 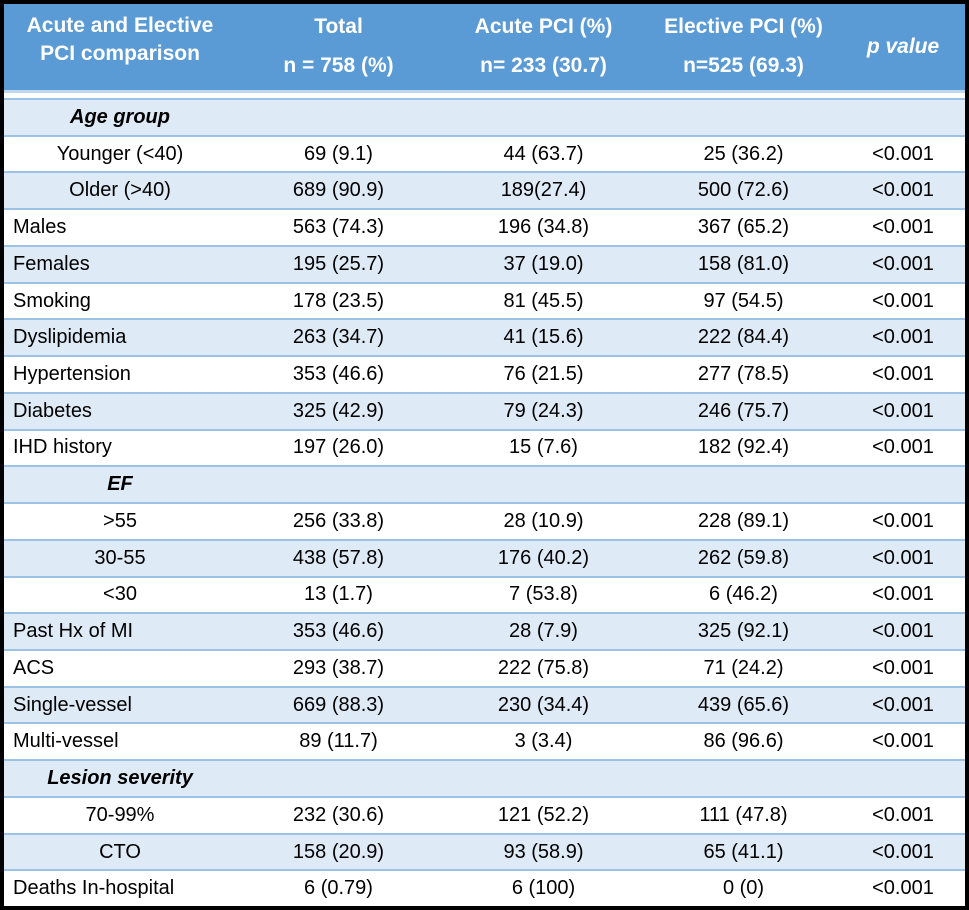 What do you see at coordinates (543, 888) in the screenshot?
I see `cell-acute: 6 (100)` at bounding box center [543, 888].